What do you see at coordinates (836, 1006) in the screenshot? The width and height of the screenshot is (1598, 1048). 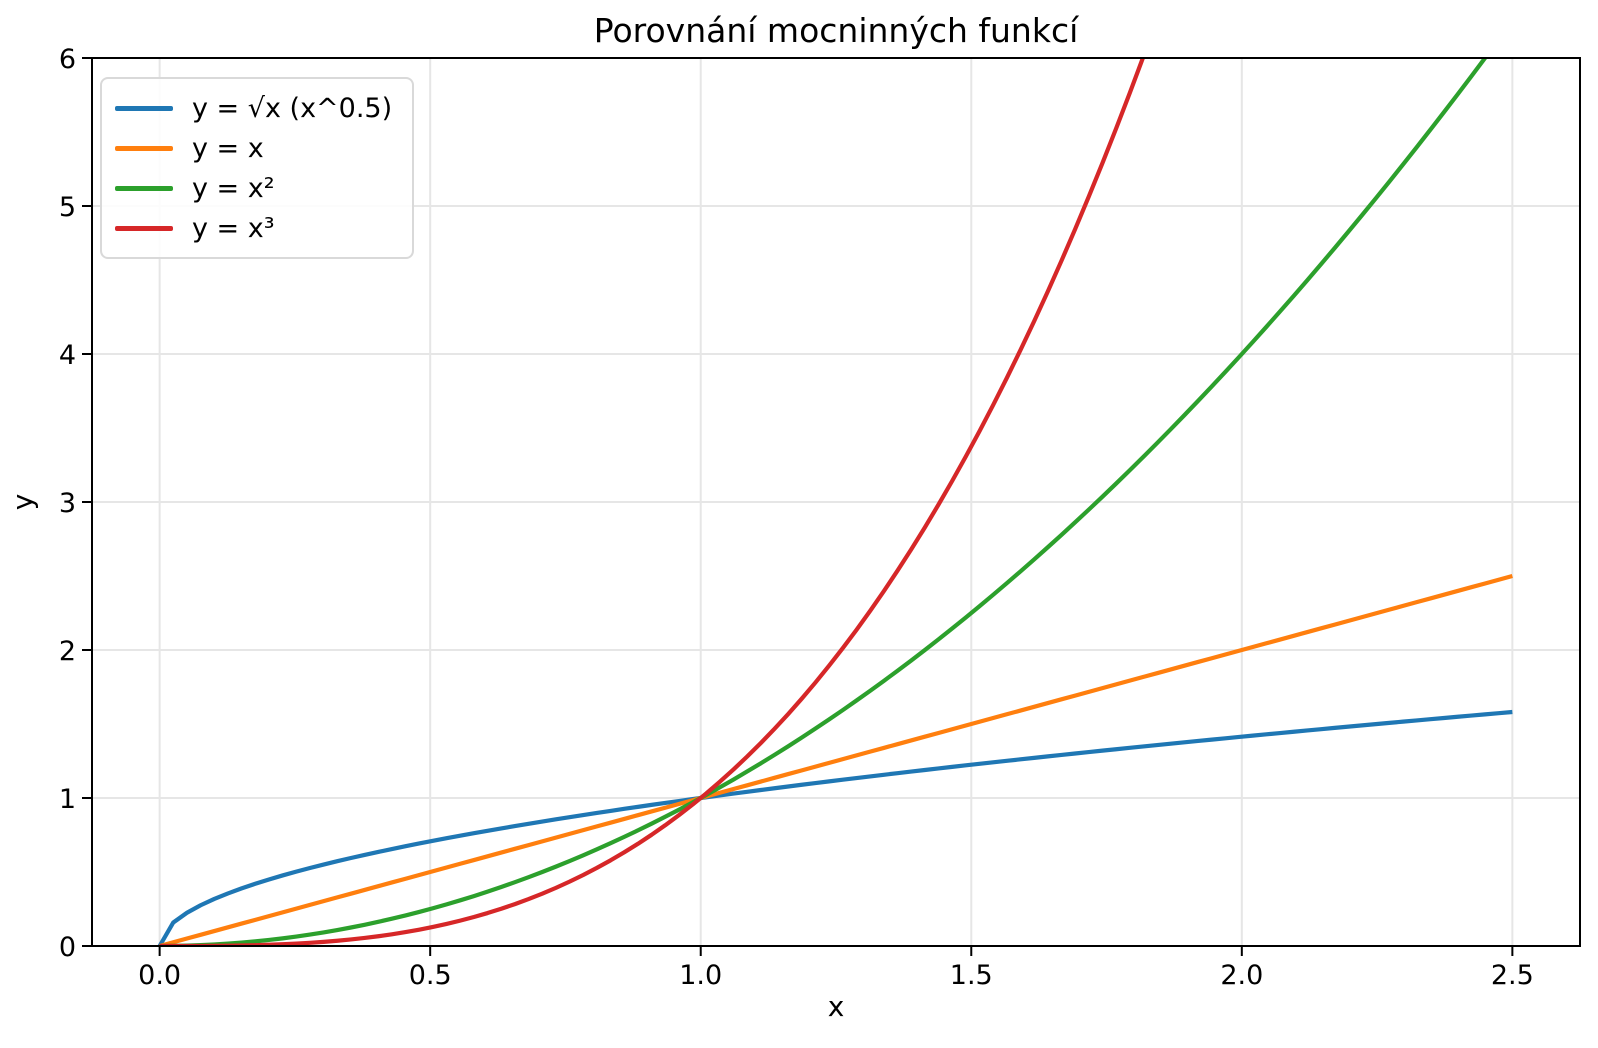 I see `x-axis-label: x` at bounding box center [836, 1006].